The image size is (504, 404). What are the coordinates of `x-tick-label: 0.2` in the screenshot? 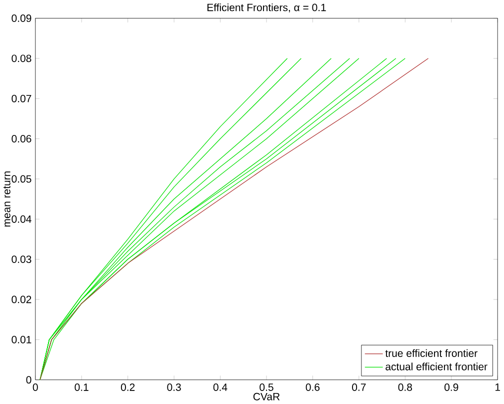 It's located at (127, 388).